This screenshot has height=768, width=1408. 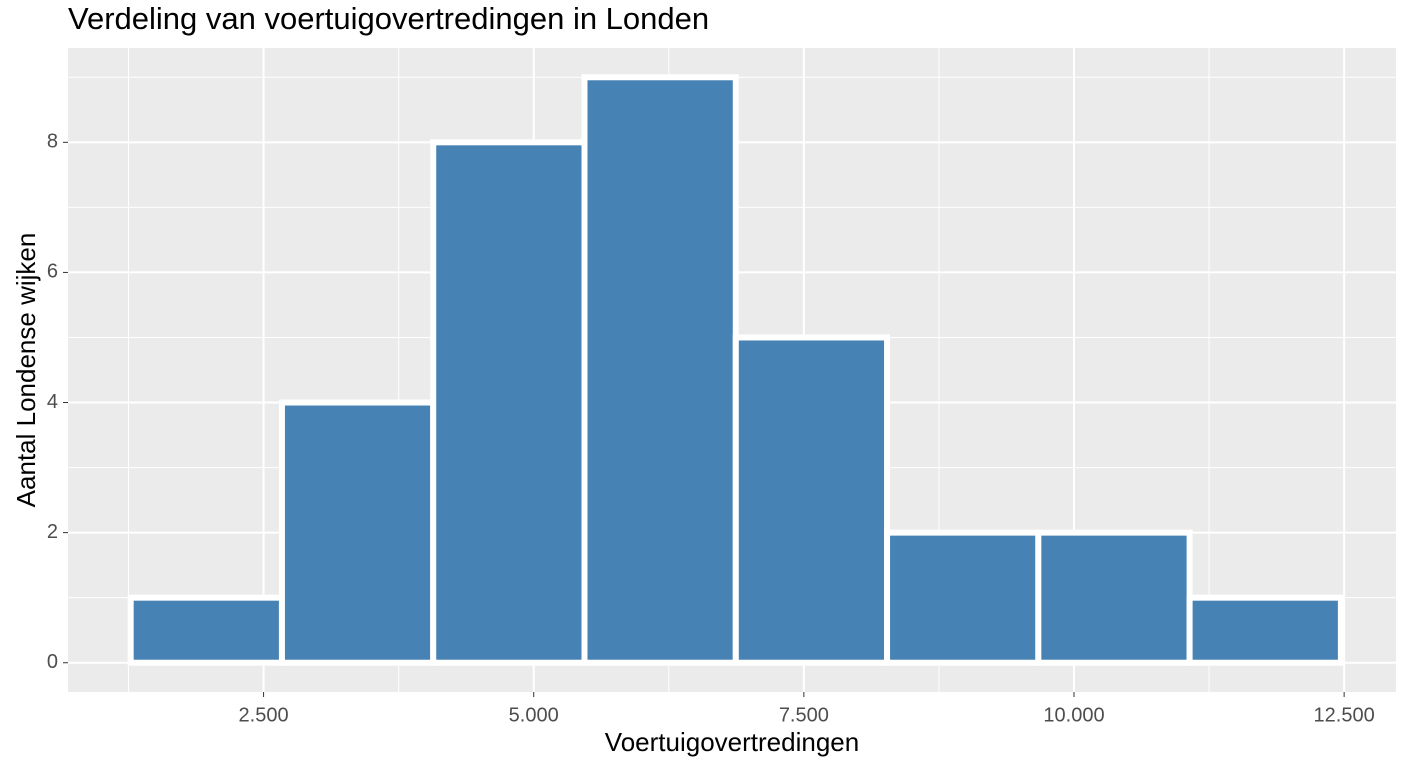 What do you see at coordinates (52, 142) in the screenshot?
I see `y-tick-label: 8` at bounding box center [52, 142].